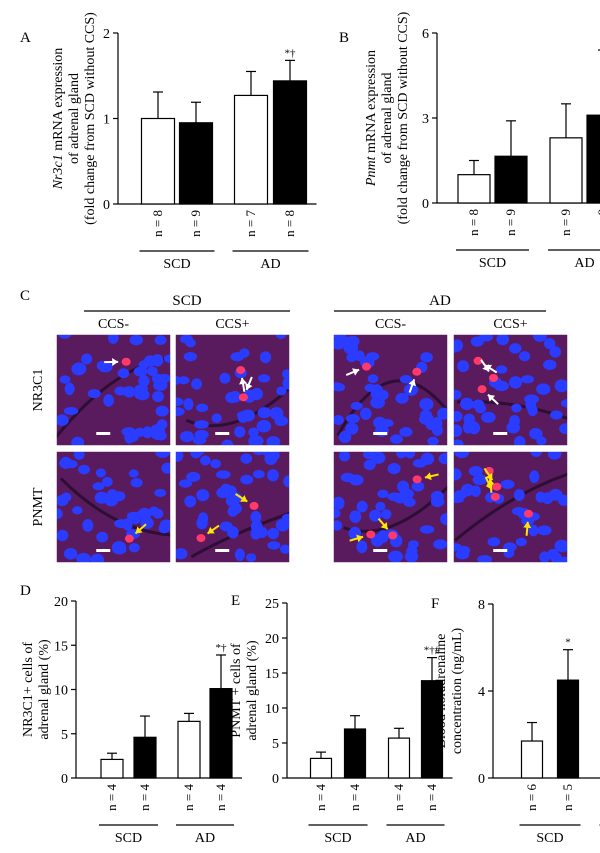 The height and width of the screenshot is (853, 600). I want to click on y-axis-label-part: NR3C1+ cells of, so click(28, 689).